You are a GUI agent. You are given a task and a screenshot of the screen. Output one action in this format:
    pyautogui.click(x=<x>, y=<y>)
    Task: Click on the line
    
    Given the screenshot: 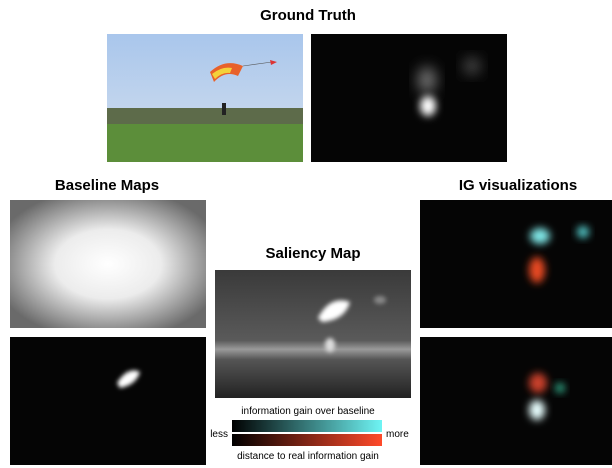 What is the action you would take?
    pyautogui.click(x=257, y=64)
    